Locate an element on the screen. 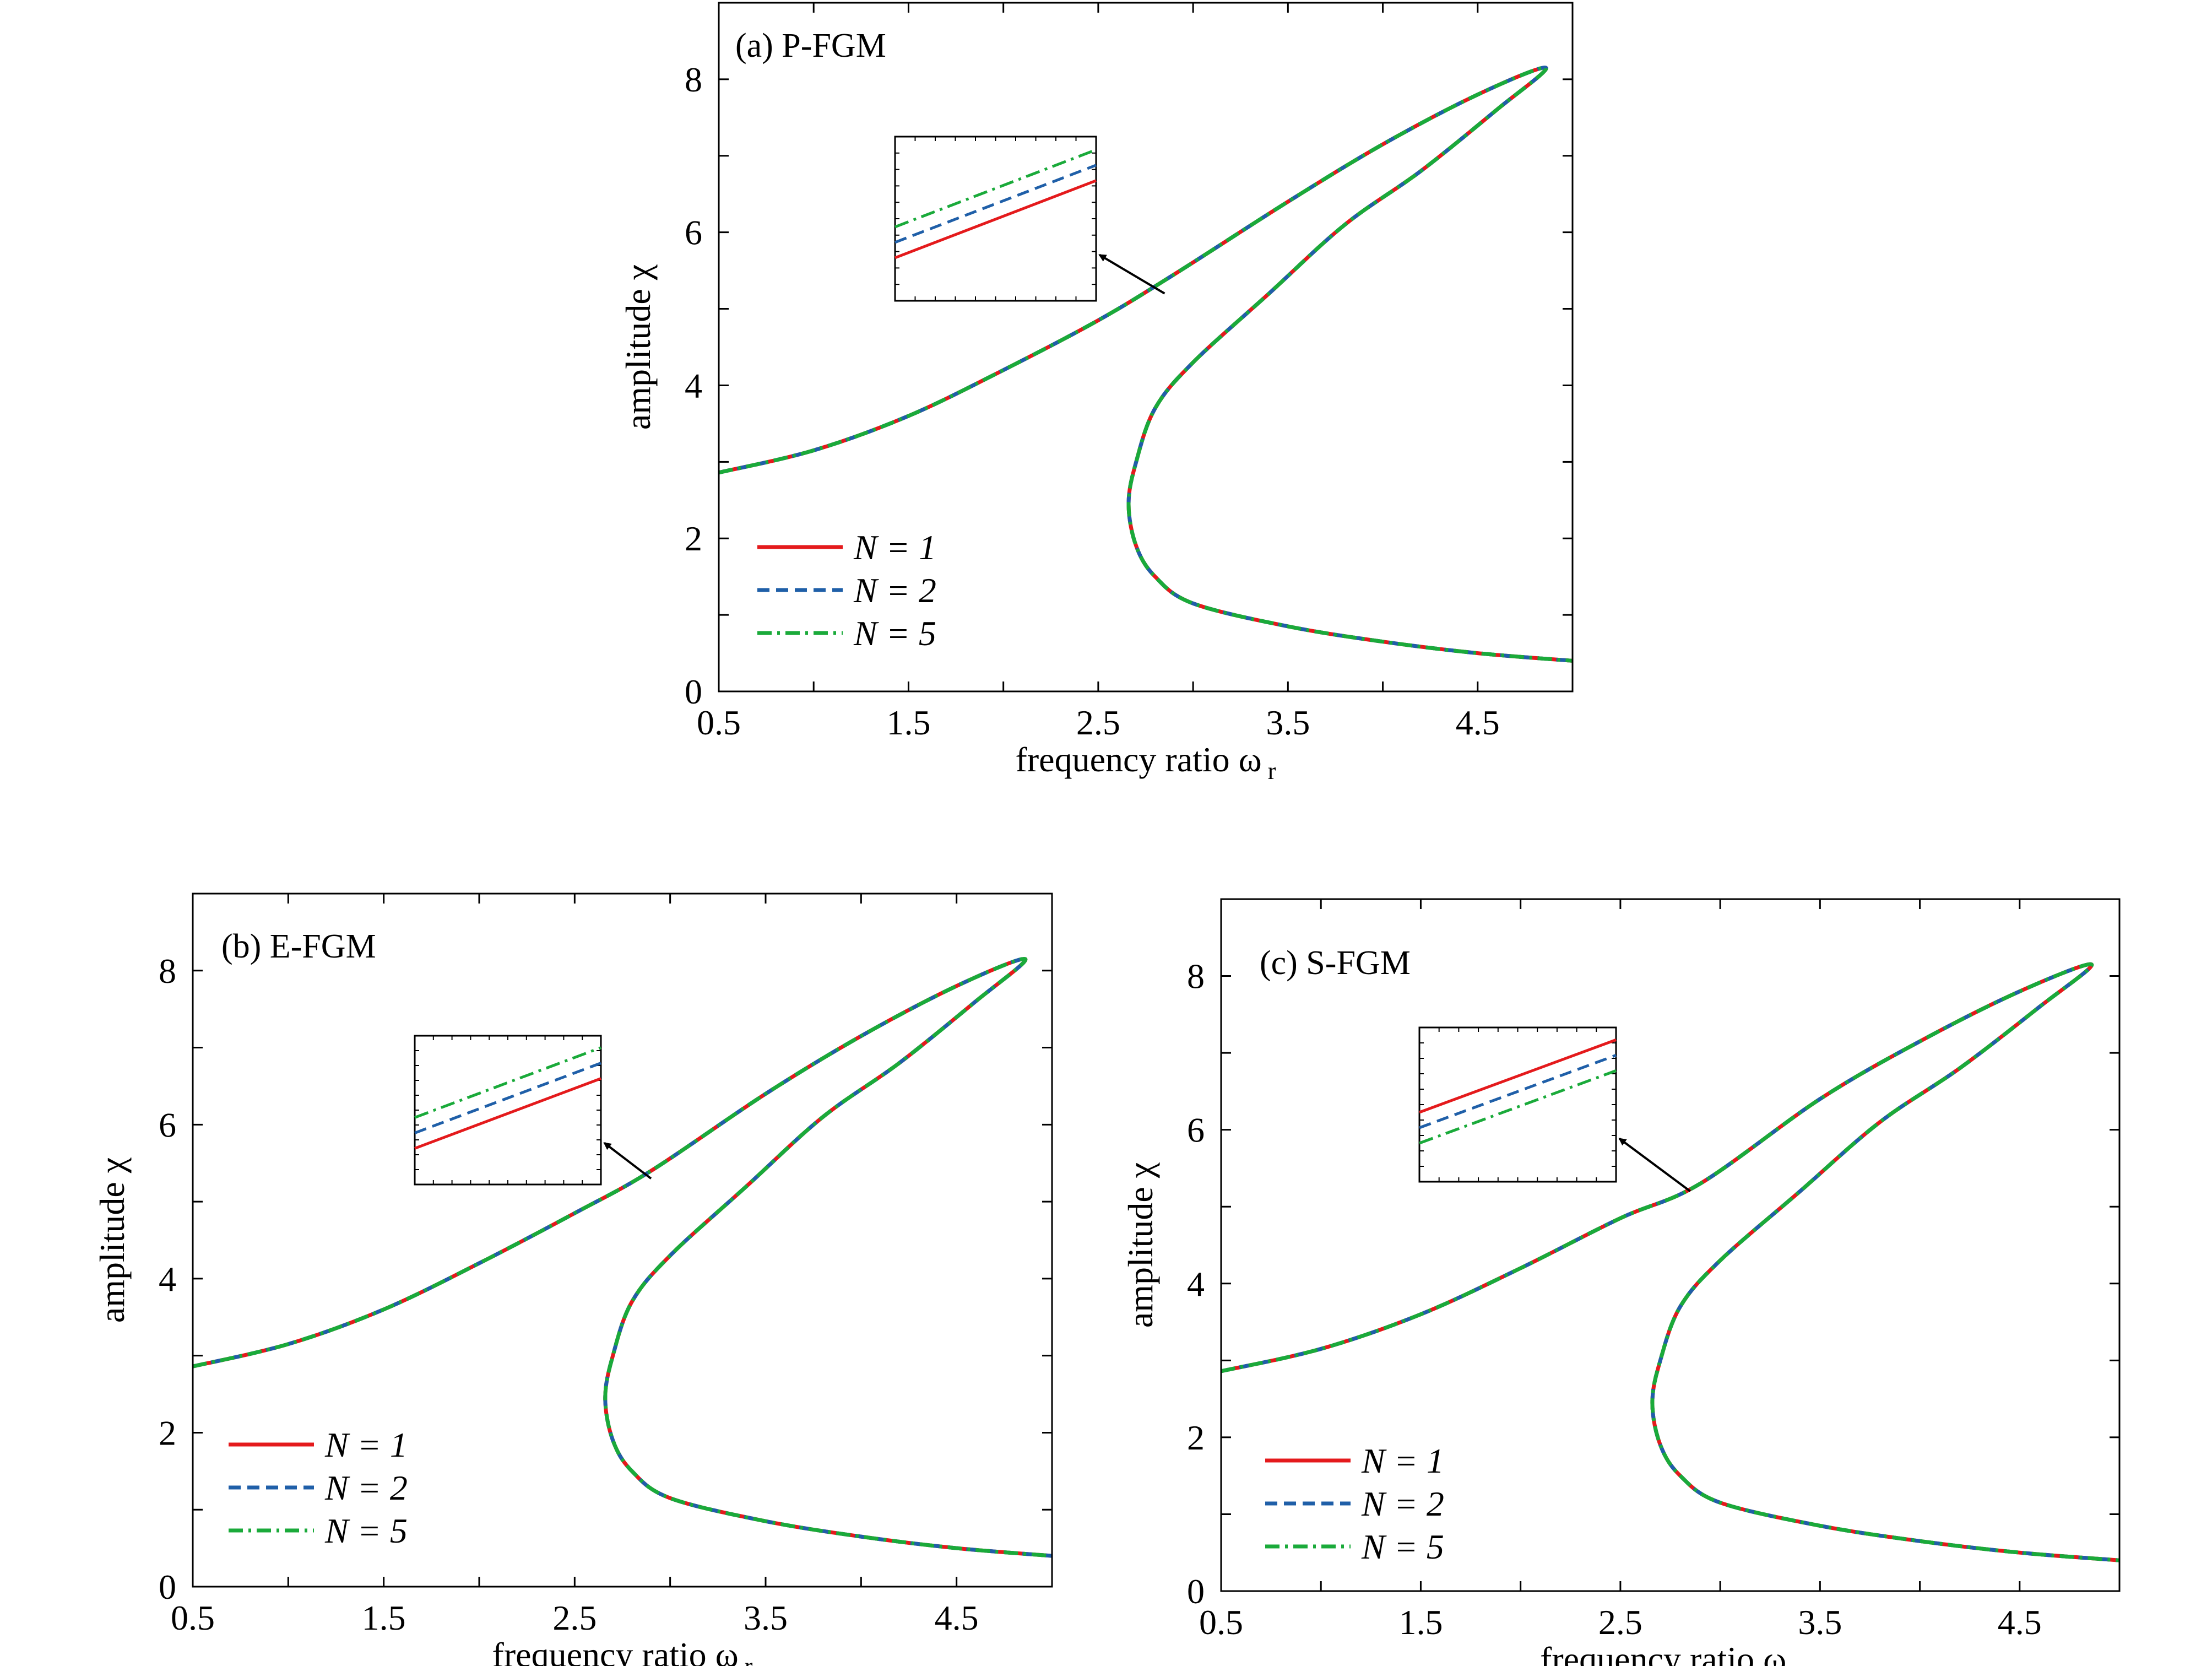  inset-box is located at coordinates (508, 1110).